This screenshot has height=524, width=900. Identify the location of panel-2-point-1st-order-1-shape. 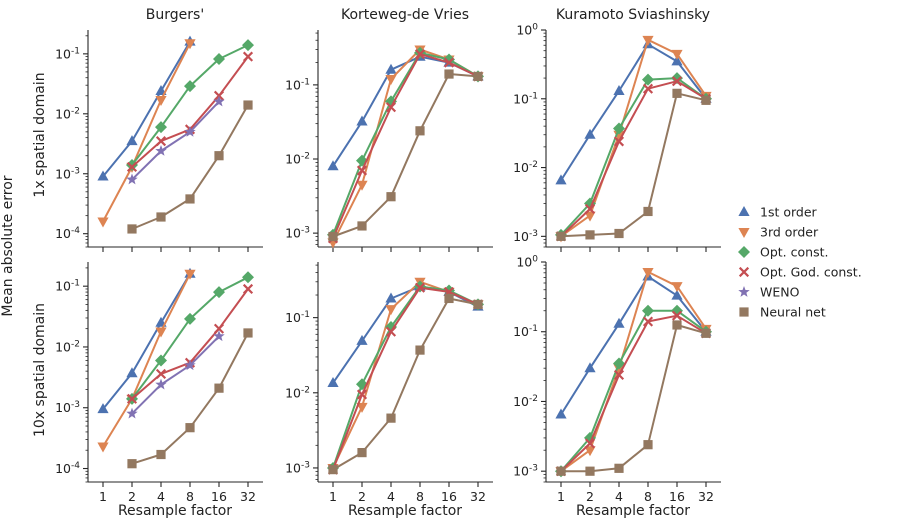
(590, 133).